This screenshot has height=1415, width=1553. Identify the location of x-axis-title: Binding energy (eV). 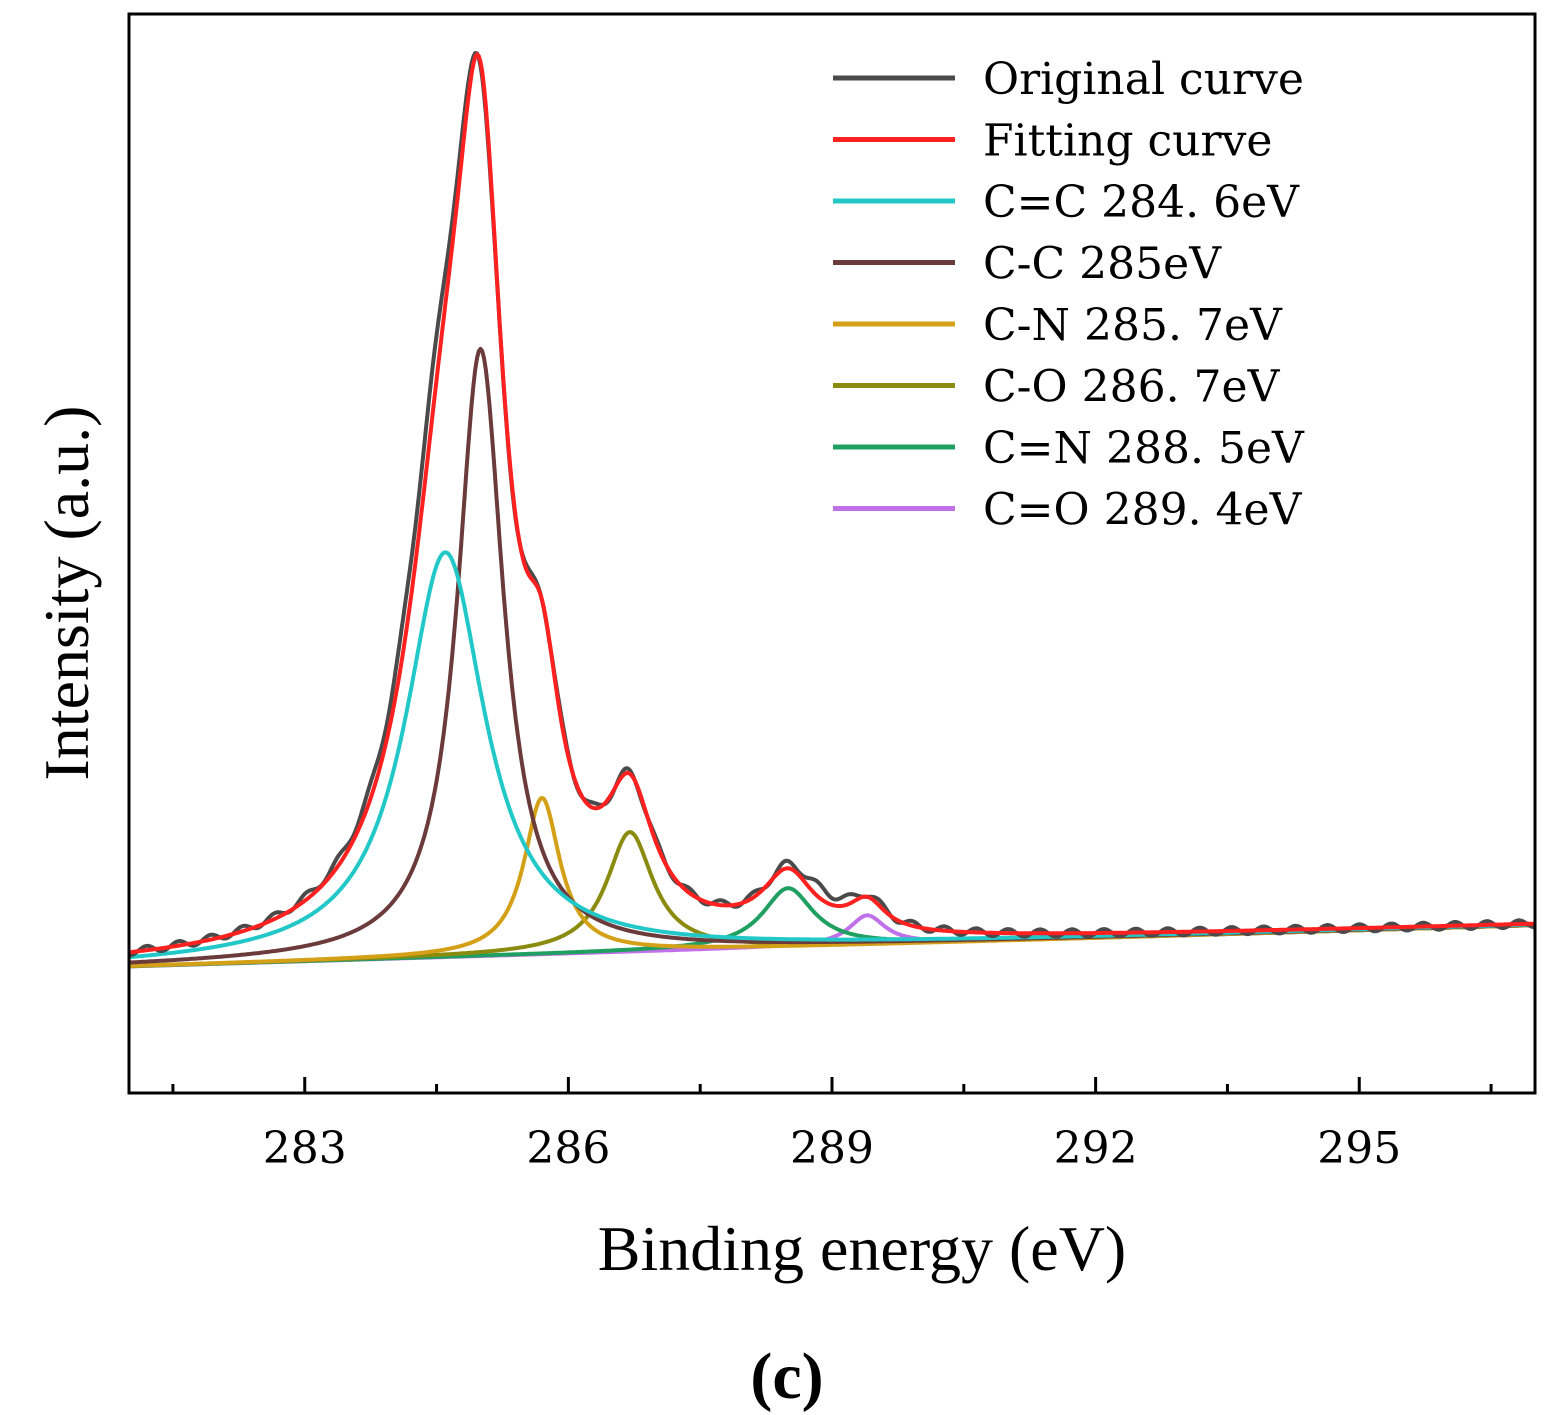
(862, 1248).